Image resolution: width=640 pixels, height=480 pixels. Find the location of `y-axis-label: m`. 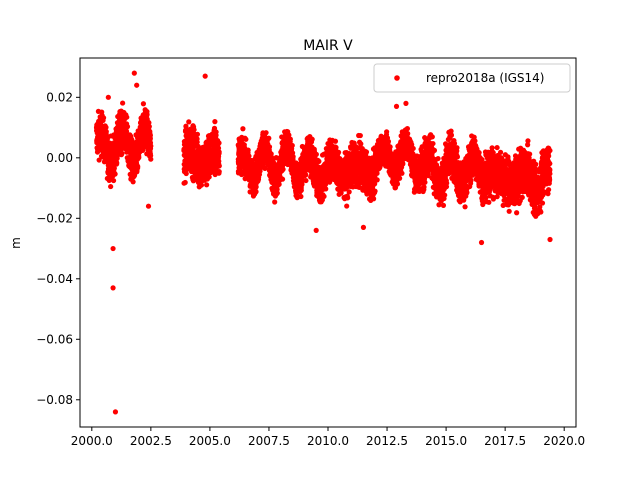

y-axis-label: m is located at coordinates (16, 243).